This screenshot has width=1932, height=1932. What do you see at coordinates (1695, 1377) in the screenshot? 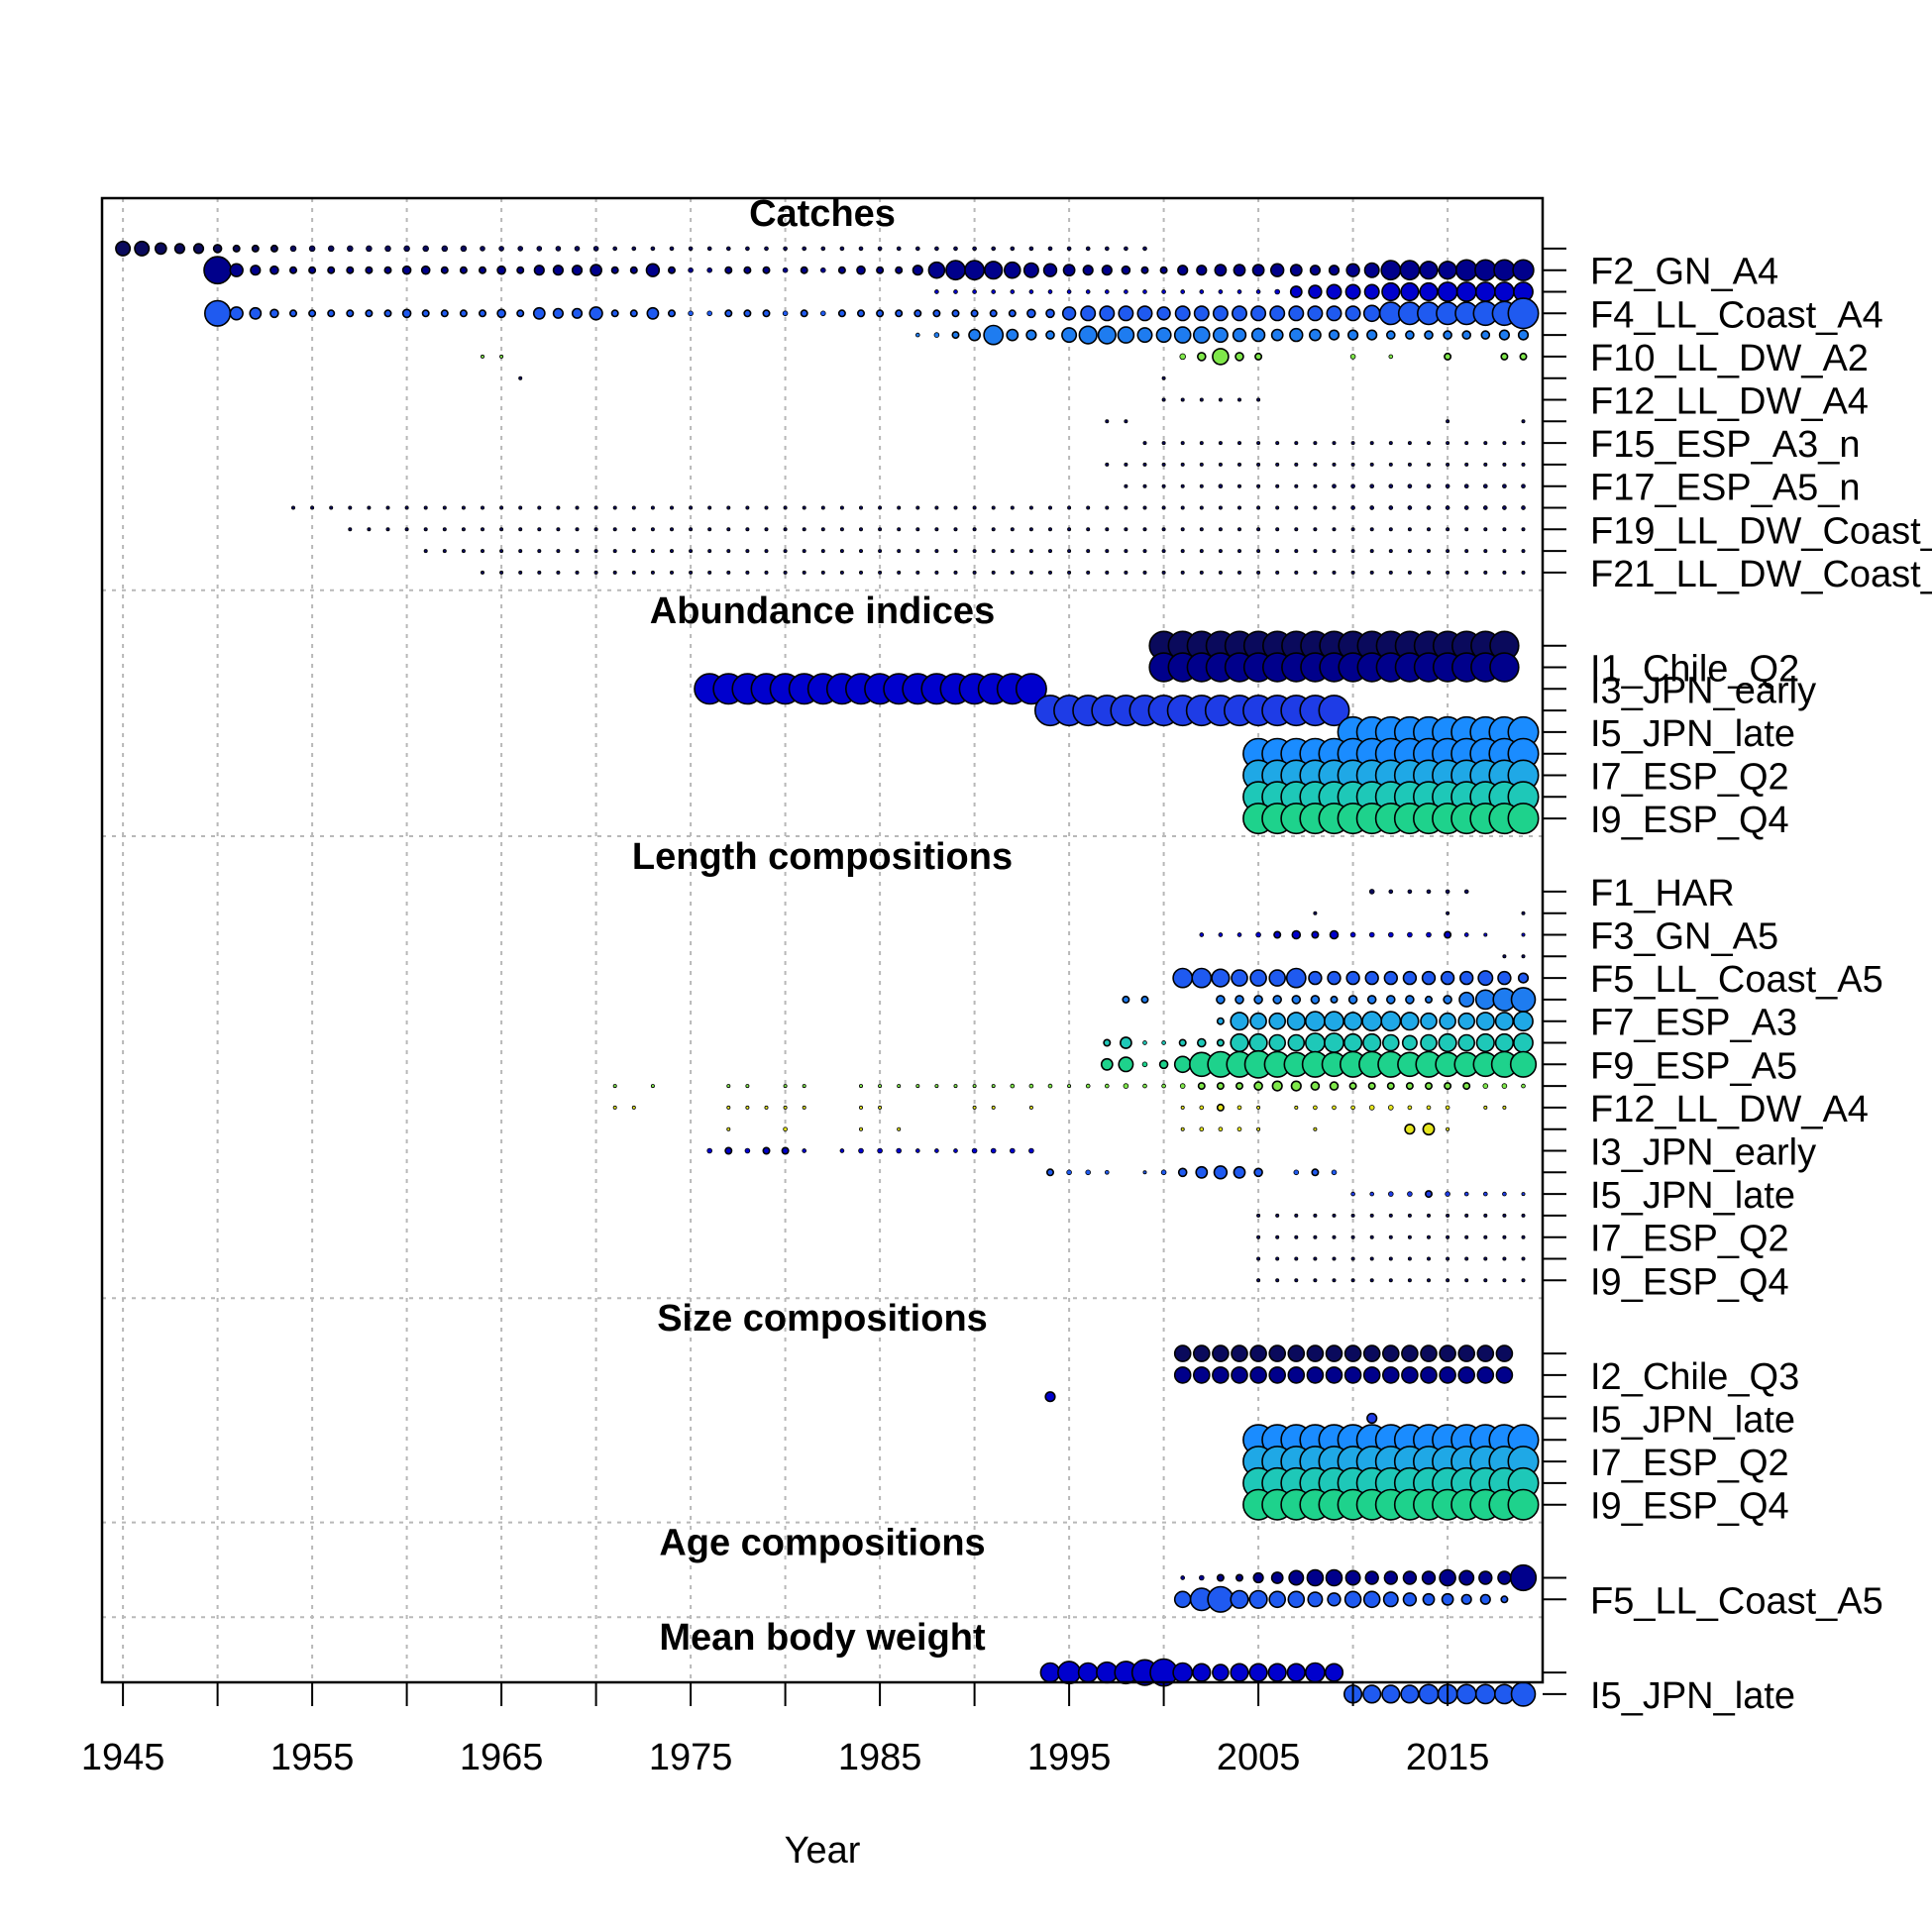
I see `y-tick-label: I2_Chile_Q3` at bounding box center [1695, 1377].